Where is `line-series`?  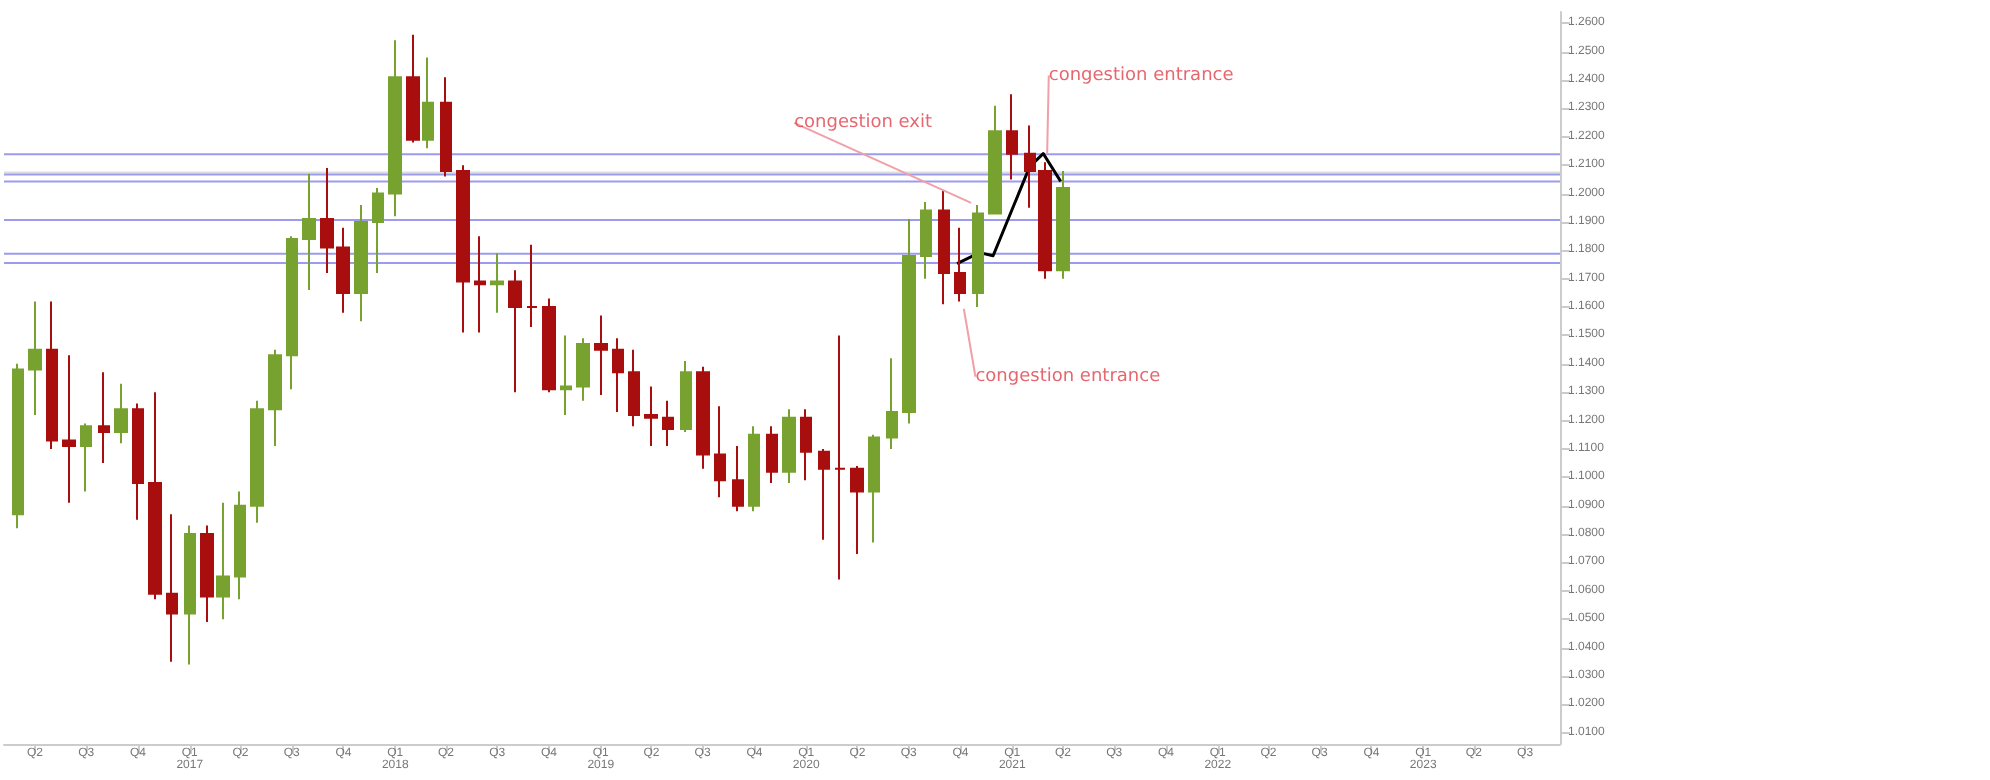
line-series is located at coordinates (1009, 209).